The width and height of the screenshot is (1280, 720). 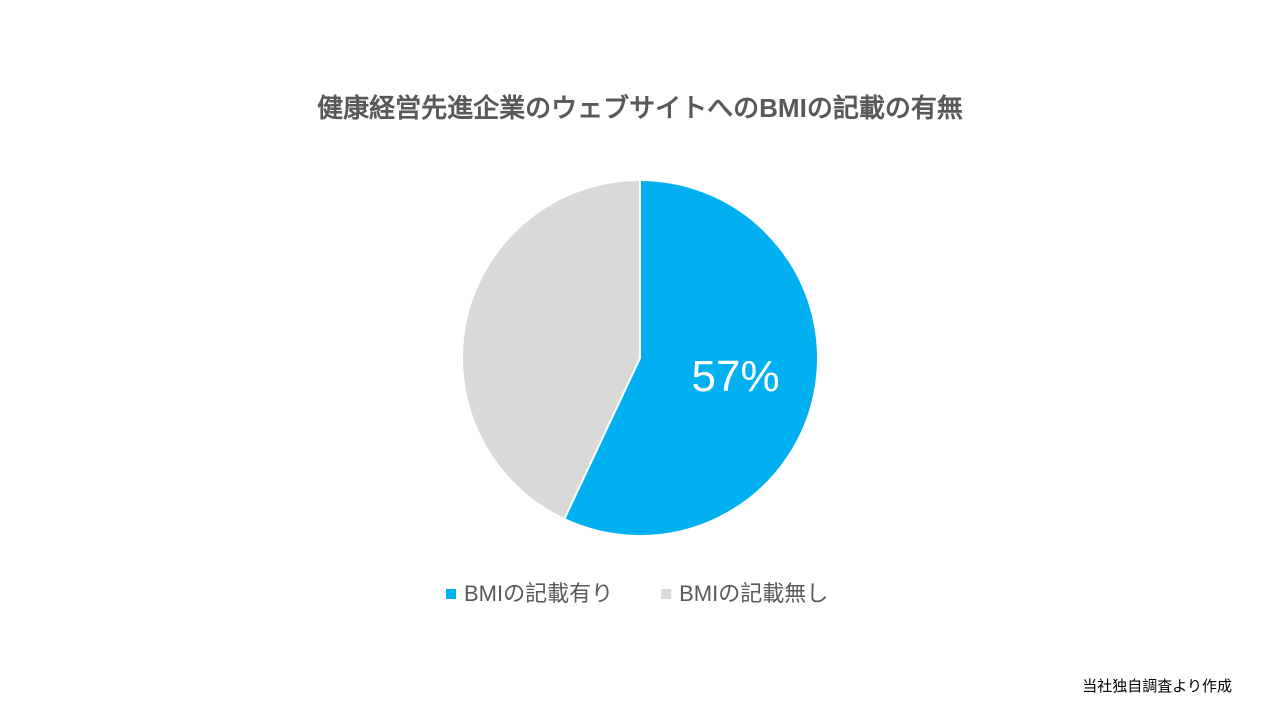 I want to click on chart-title: 健康経営先進企業のウェブサイトへのBMIの記載の有無, so click(x=640, y=108).